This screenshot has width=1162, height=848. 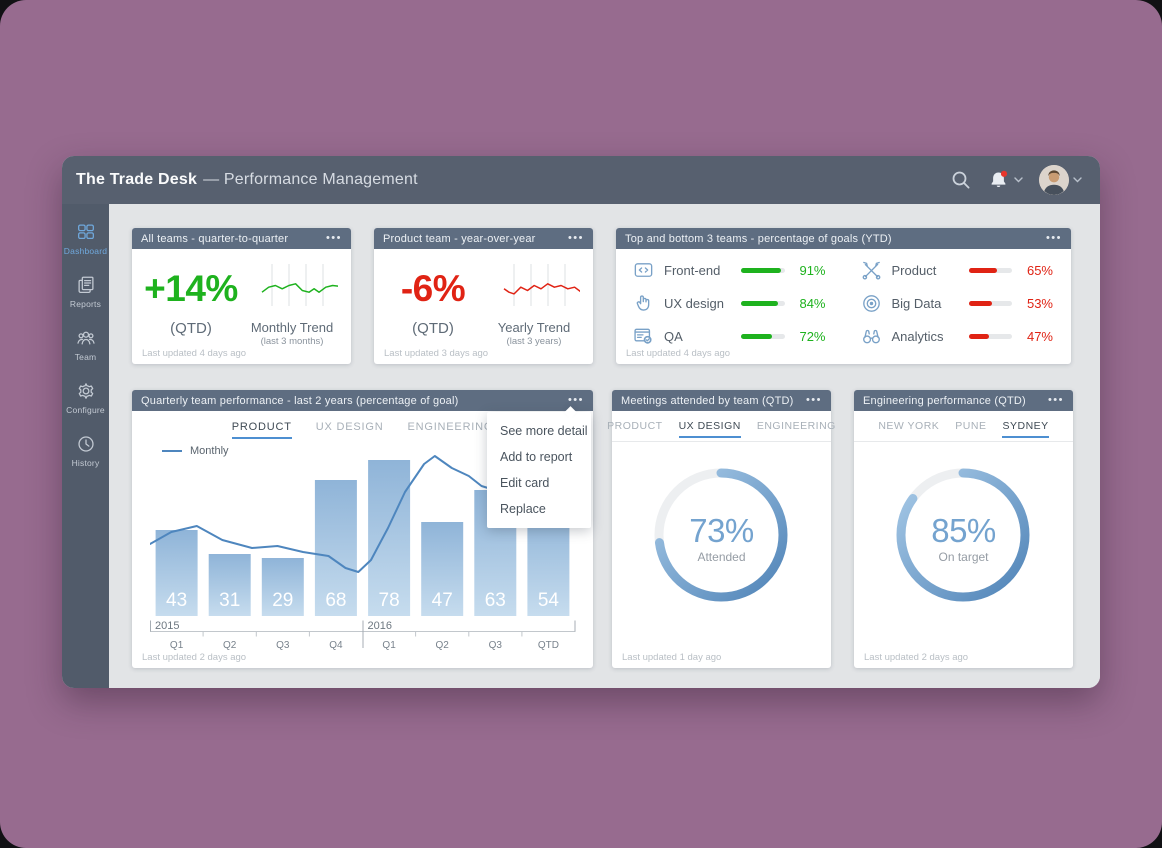 I want to click on last-updated: Last updated 4 days ago, so click(x=194, y=353).